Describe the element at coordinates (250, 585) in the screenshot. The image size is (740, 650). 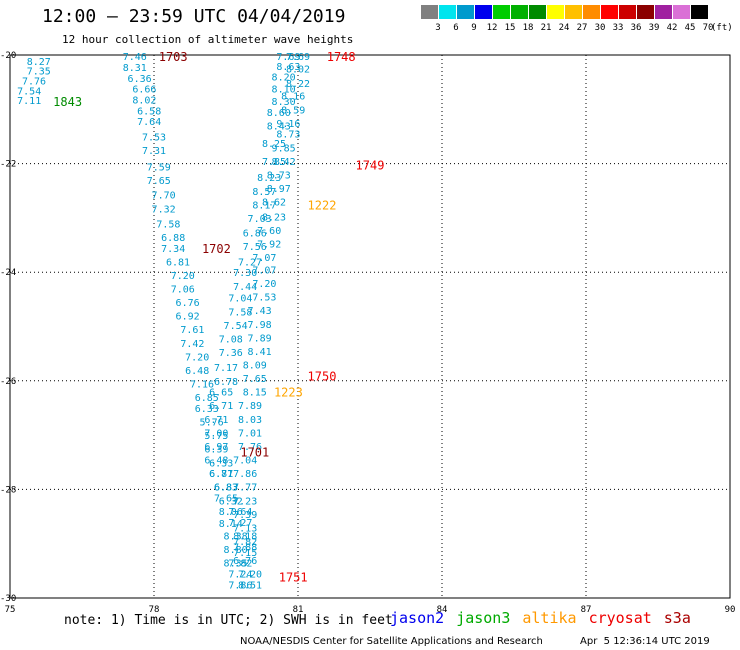
I see `wave-height-point: 8.51` at that location.